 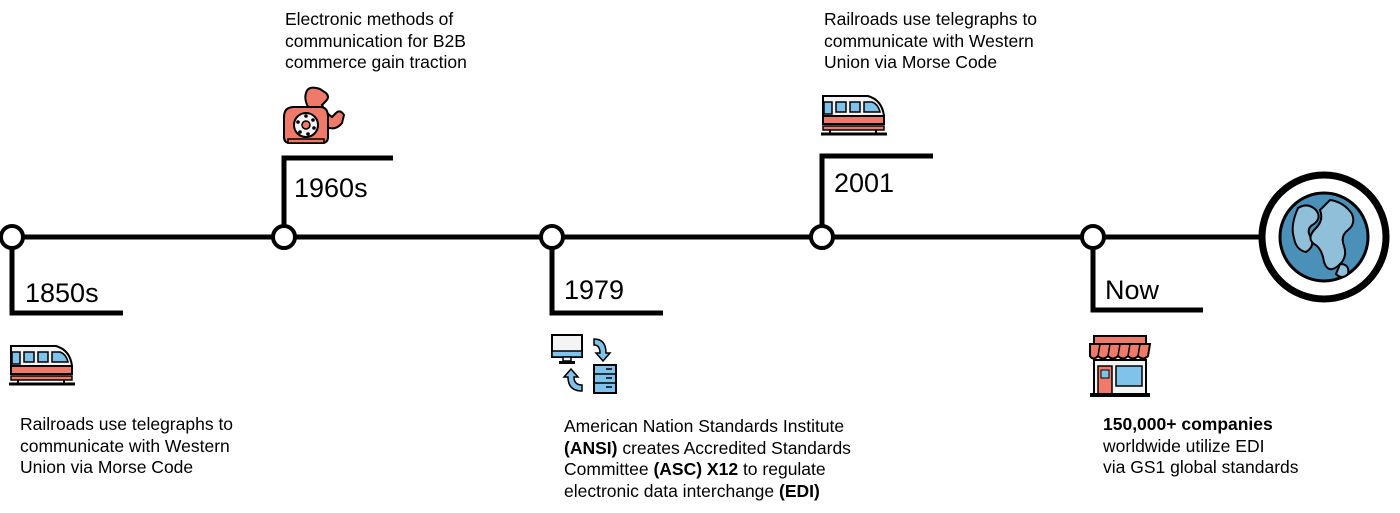 I want to click on description-line: worldwide utilize EDI, so click(x=1184, y=445).